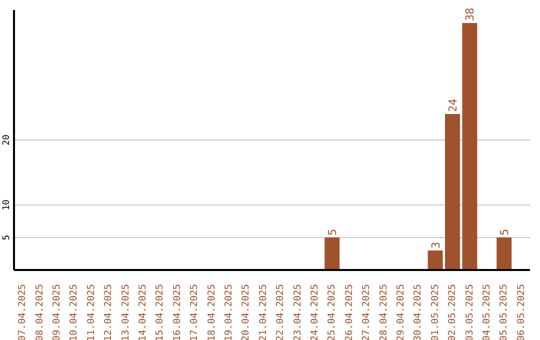 The height and width of the screenshot is (340, 540). Describe the element at coordinates (7, 205) in the screenshot. I see `y-tick-label: 10` at that location.